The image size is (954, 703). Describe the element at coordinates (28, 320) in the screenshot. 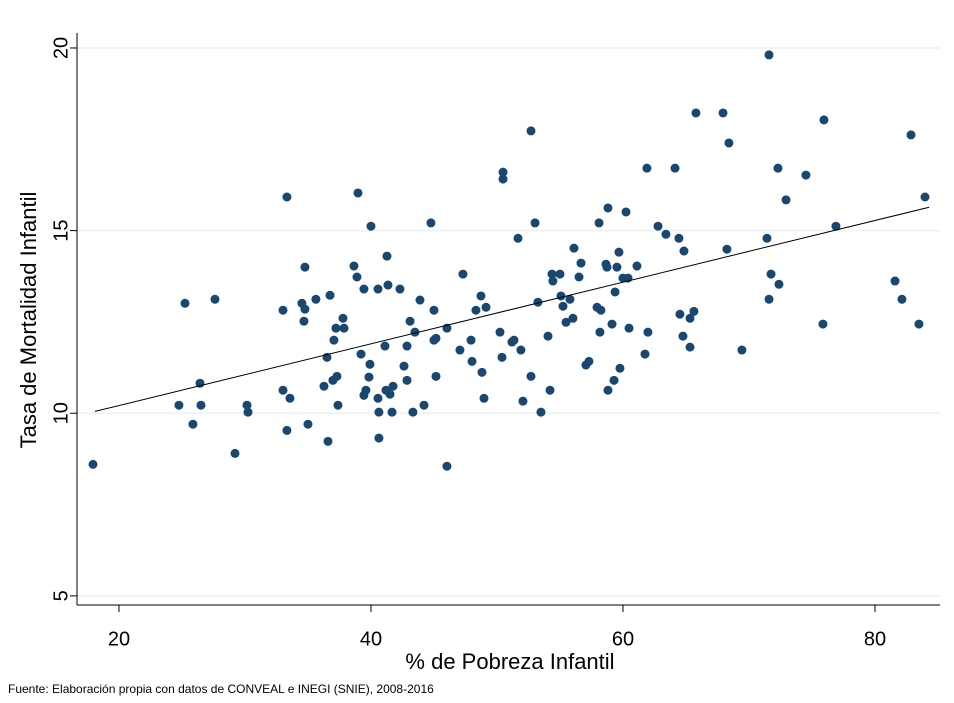

I see `y-axis-title: Tasa de Mortalidad Infantil` at that location.